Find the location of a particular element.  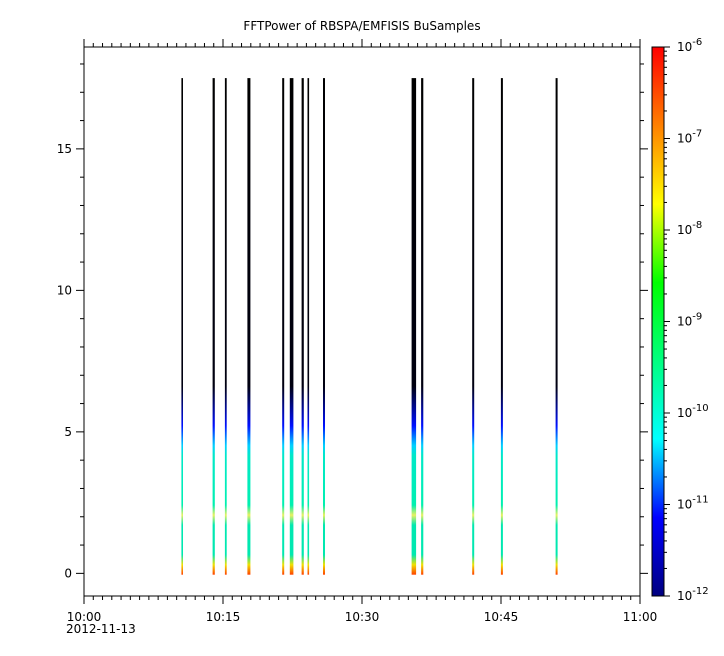

colorbar-tick-label: 10⁻⁶ is located at coordinates (689, 45).